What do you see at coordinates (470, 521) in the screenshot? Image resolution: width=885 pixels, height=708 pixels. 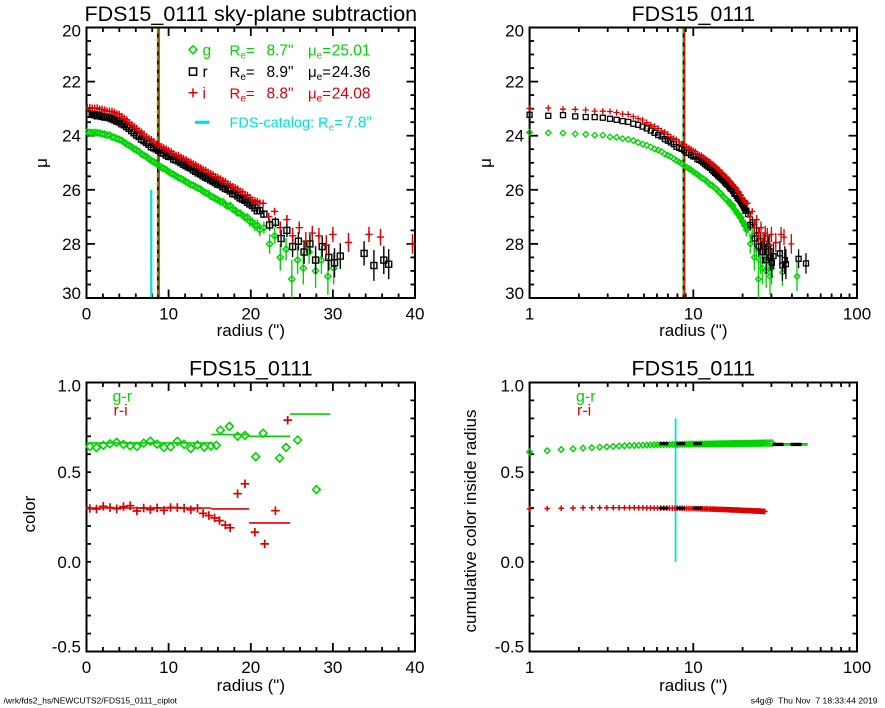 I see `svg-text: cumulative color inside radius` at bounding box center [470, 521].